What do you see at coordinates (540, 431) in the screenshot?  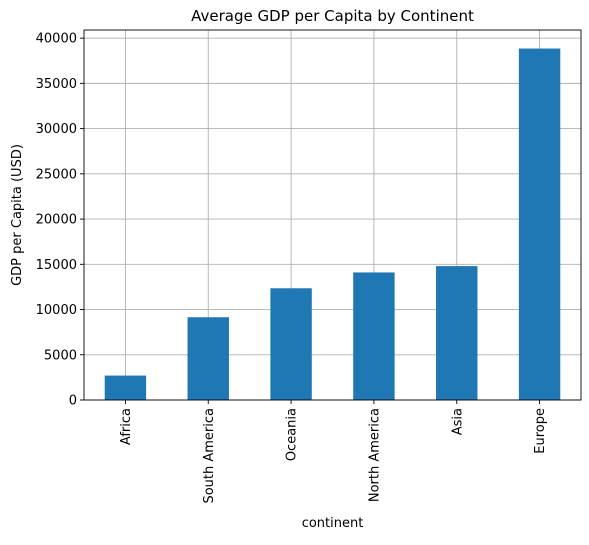 I see `x-tick-label: Europe` at bounding box center [540, 431].